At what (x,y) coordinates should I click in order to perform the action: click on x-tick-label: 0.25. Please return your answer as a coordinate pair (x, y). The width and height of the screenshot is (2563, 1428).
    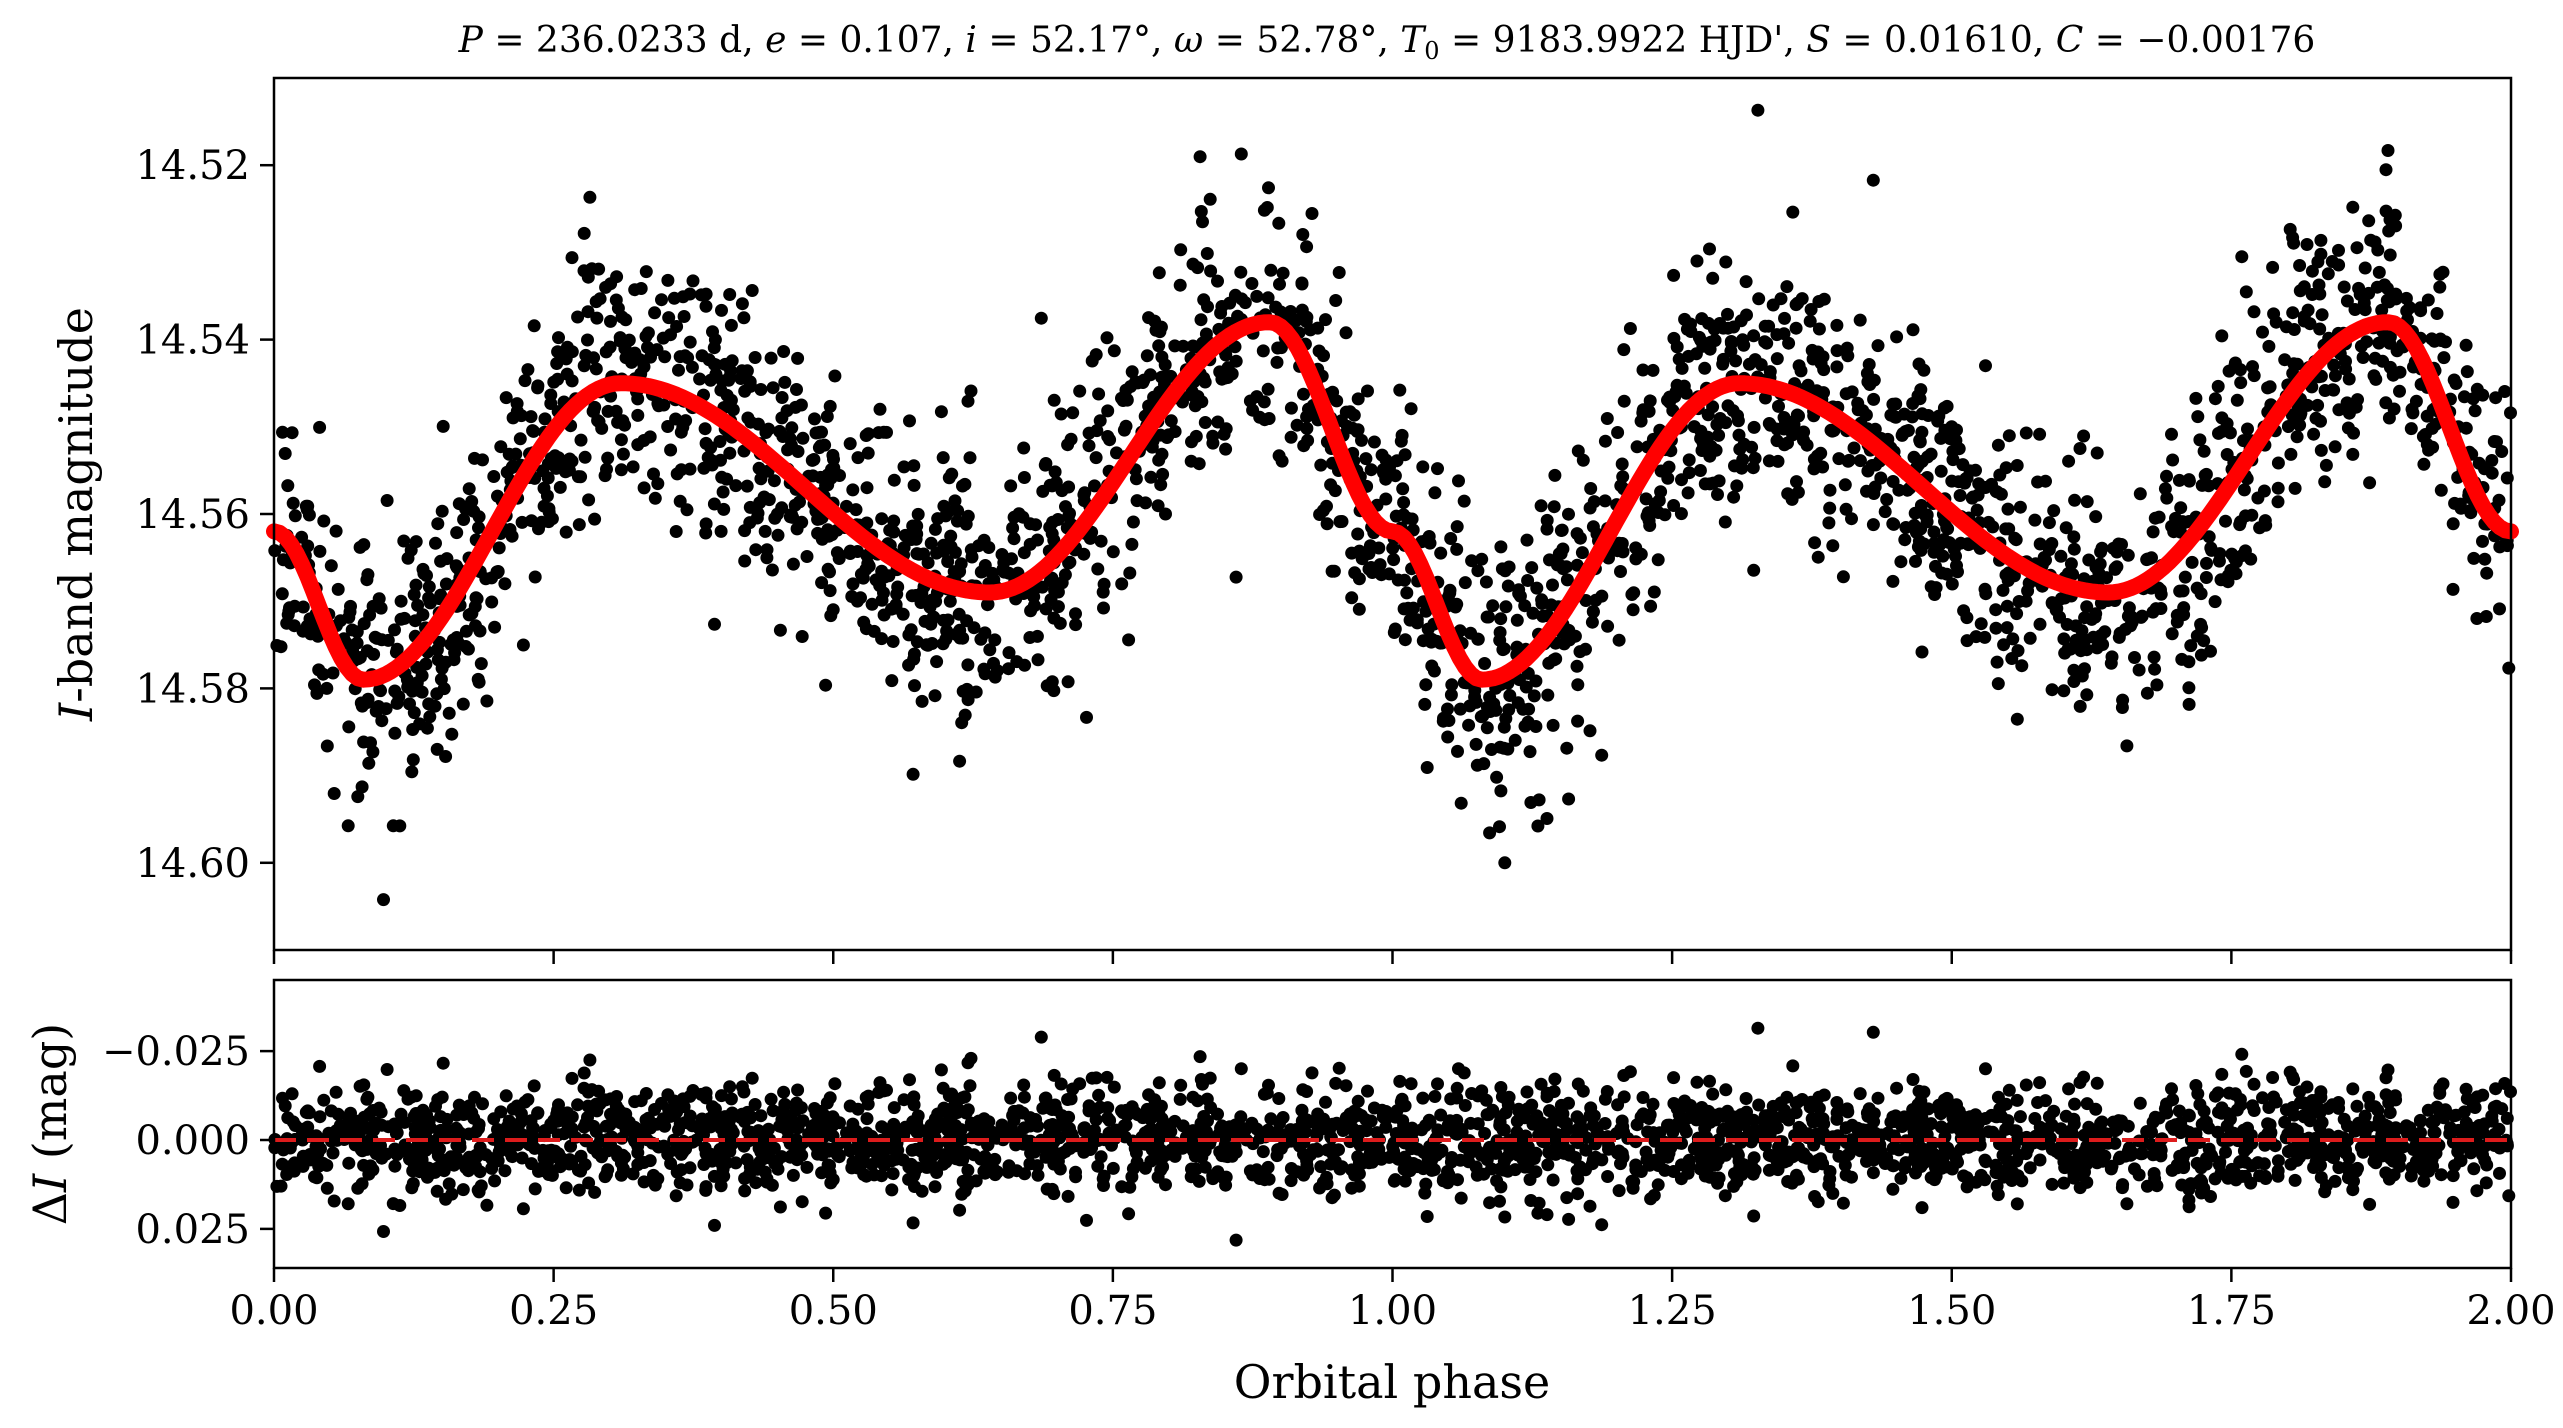
    Looking at the image, I should click on (553, 1311).